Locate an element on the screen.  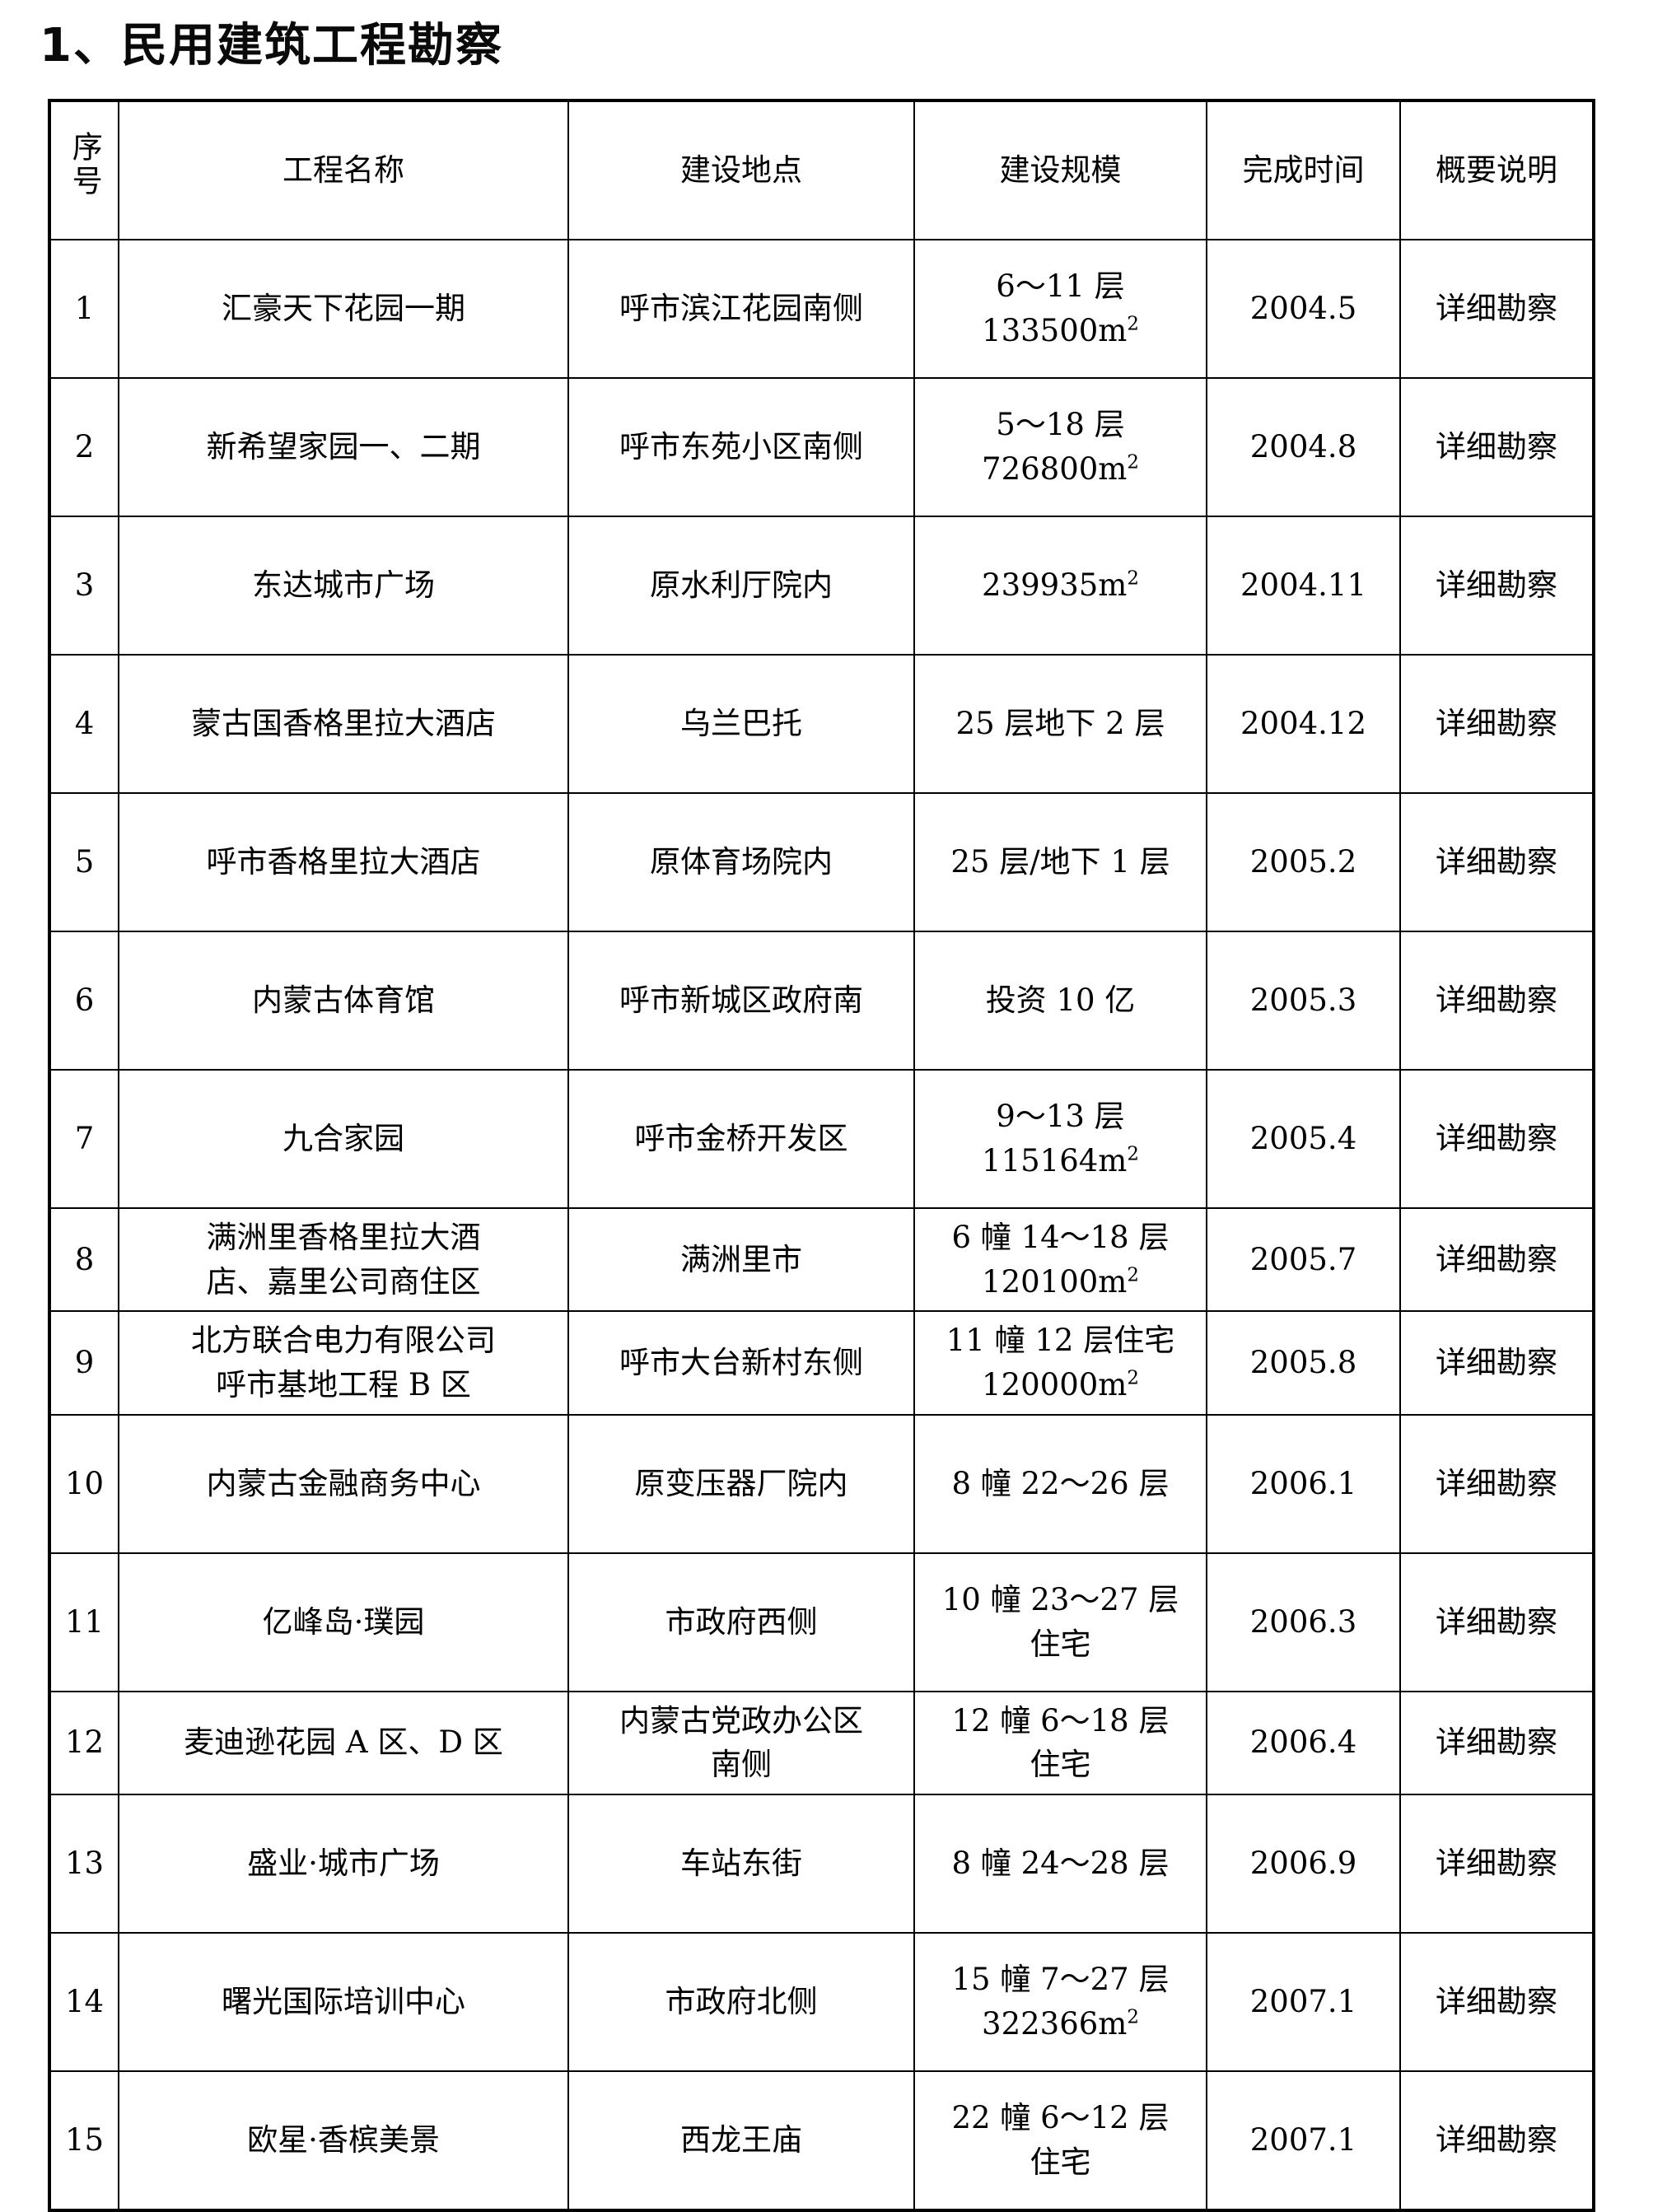
column-header-date: 完成时间 is located at coordinates (1303, 170).